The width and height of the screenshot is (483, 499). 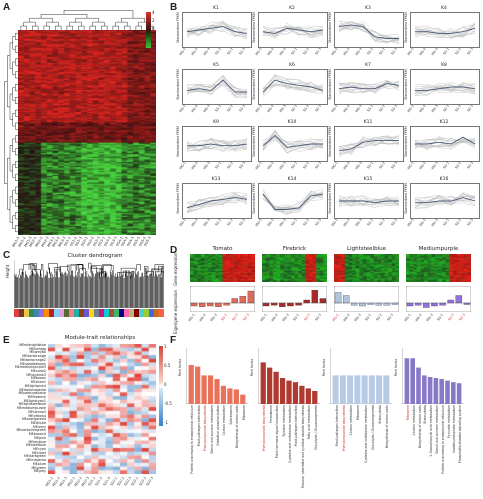 What do you see at coordinates (216, 65) in the screenshot?
I see `cluster-title: K5` at bounding box center [216, 65].